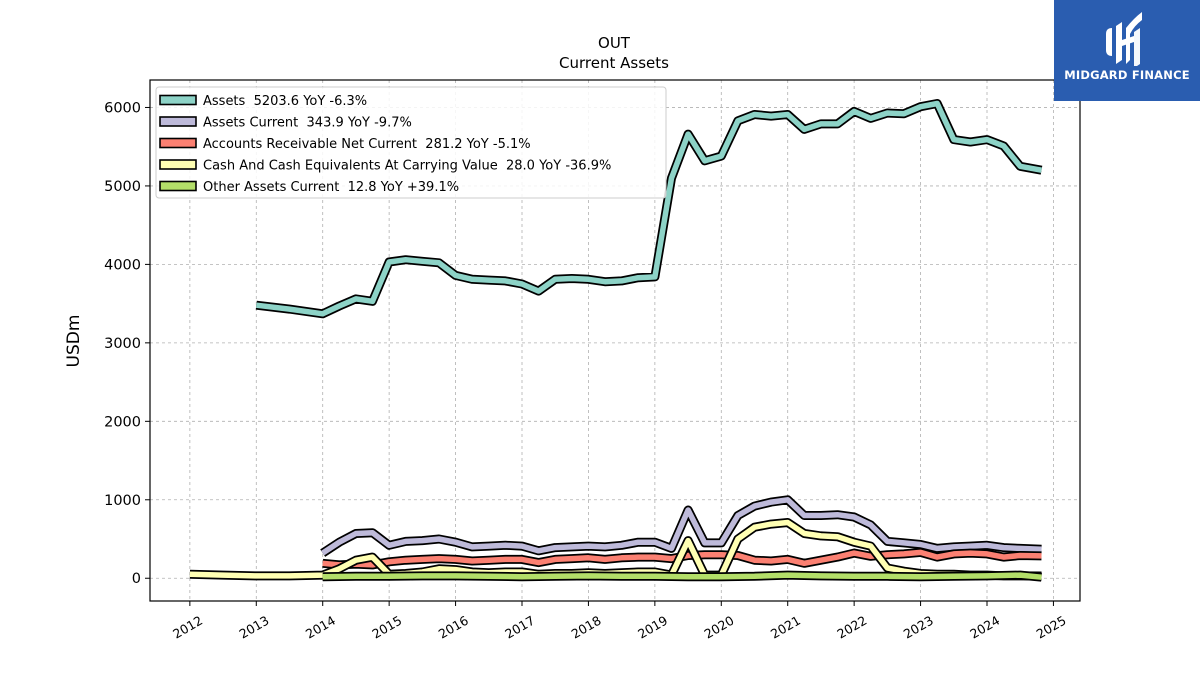 The image size is (1200, 675). Describe the element at coordinates (122, 187) in the screenshot. I see `y-tick-label: 5000` at that location.